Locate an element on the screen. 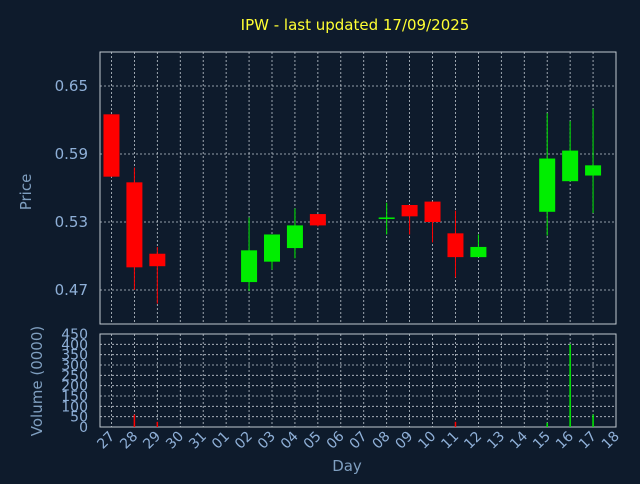 The image size is (640, 484). volume-tick-label: 100 is located at coordinates (74, 407).